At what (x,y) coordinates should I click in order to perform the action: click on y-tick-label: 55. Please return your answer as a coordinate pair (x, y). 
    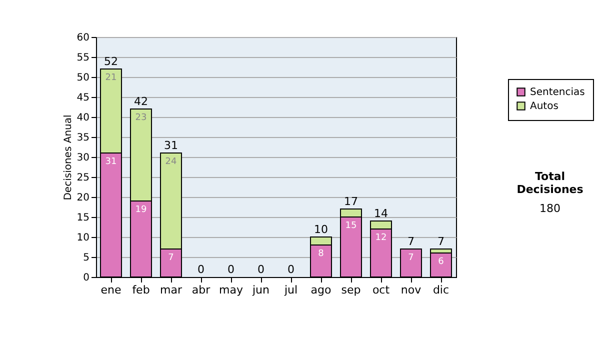
    Looking at the image, I should click on (83, 58).